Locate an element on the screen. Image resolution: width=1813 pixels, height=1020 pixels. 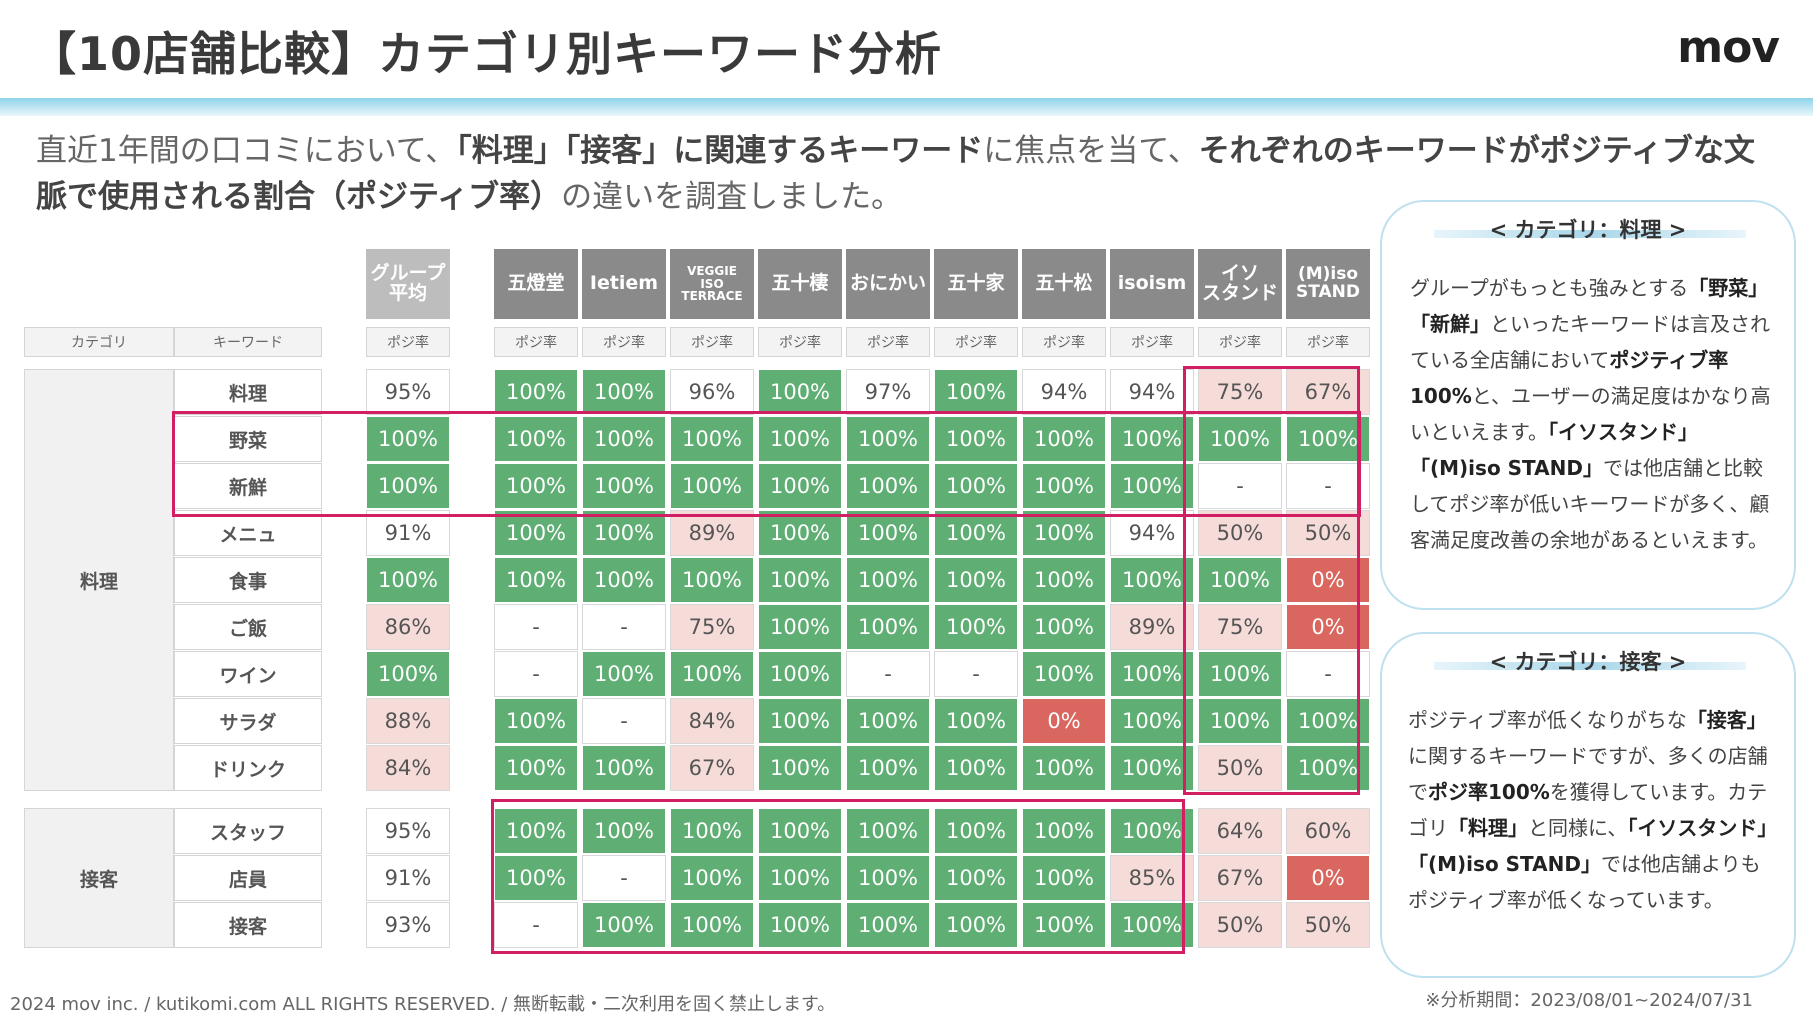
text-part: では他店舗よりもポジティブ率が低くなっています。 is located at coordinates (1584, 882).